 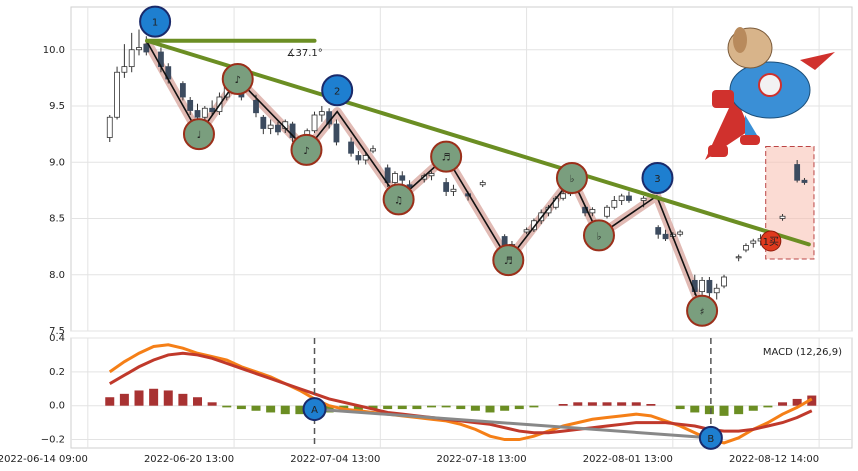 What do you see at coordinates (57, 338) in the screenshot?
I see `y-tick-label: 0.4` at bounding box center [57, 338].